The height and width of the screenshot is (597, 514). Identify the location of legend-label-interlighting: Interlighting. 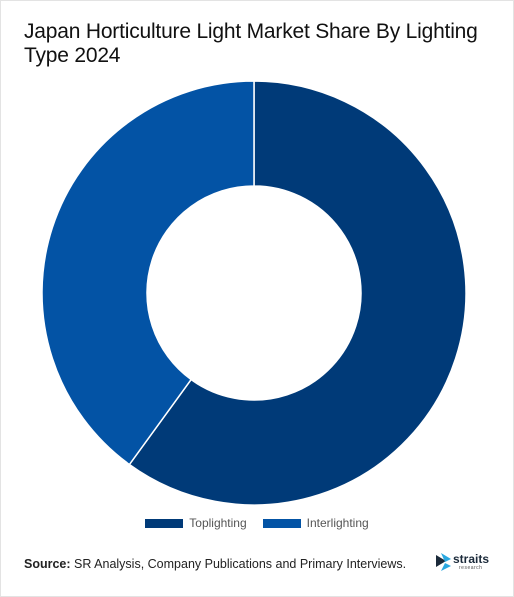
(337, 523).